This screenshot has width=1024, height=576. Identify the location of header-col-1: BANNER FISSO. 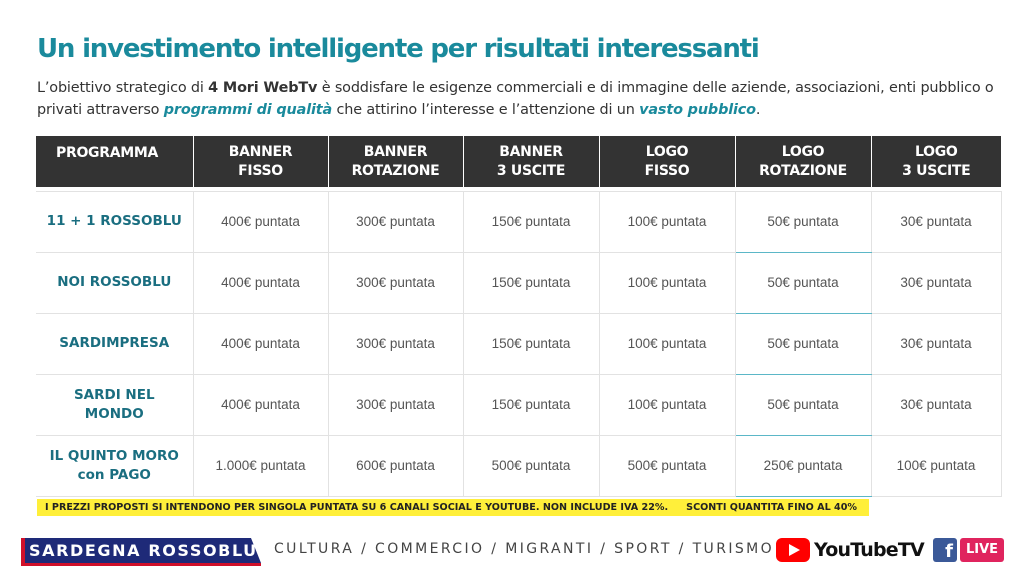
(260, 161).